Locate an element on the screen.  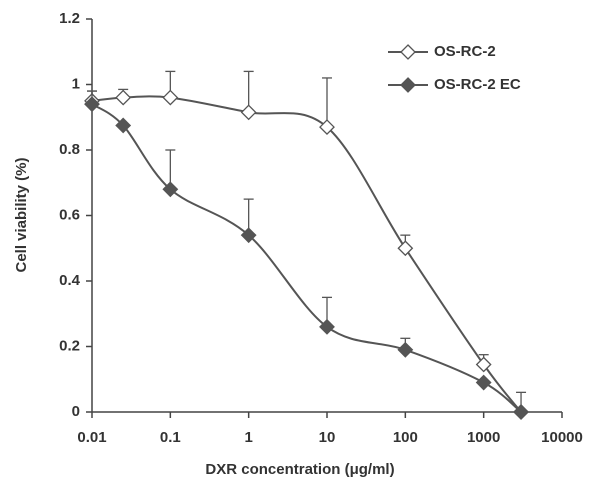
x-tick-label: 1 is located at coordinates (248, 437).